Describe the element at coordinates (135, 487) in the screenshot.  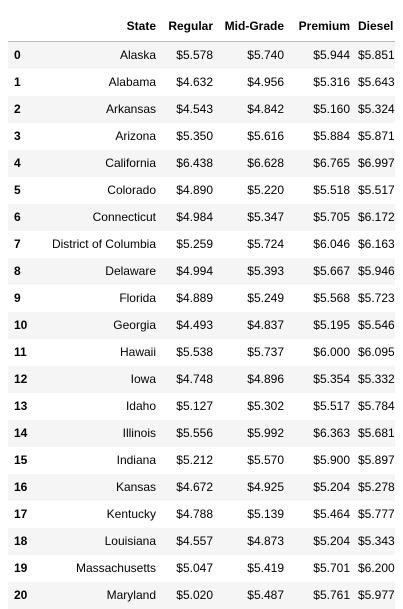
I see `cell-state: Kansas` at that location.